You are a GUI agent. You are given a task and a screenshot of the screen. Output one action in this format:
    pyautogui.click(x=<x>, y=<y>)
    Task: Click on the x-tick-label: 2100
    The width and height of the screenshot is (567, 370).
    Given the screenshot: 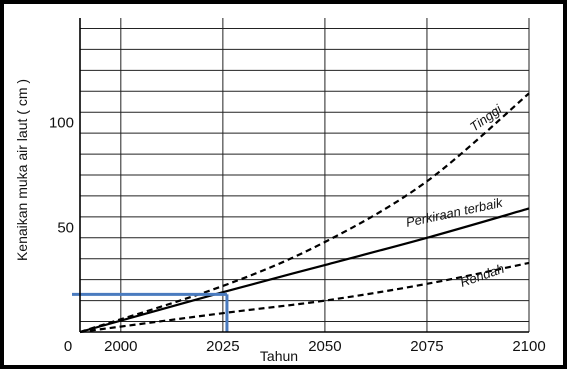 What is the action you would take?
    pyautogui.click(x=528, y=346)
    